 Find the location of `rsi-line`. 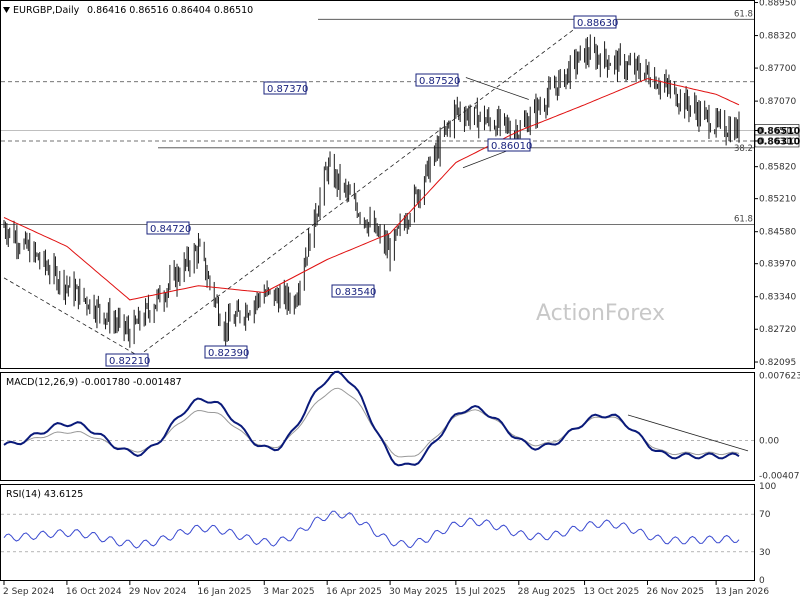

rsi-line is located at coordinates (371, 529).